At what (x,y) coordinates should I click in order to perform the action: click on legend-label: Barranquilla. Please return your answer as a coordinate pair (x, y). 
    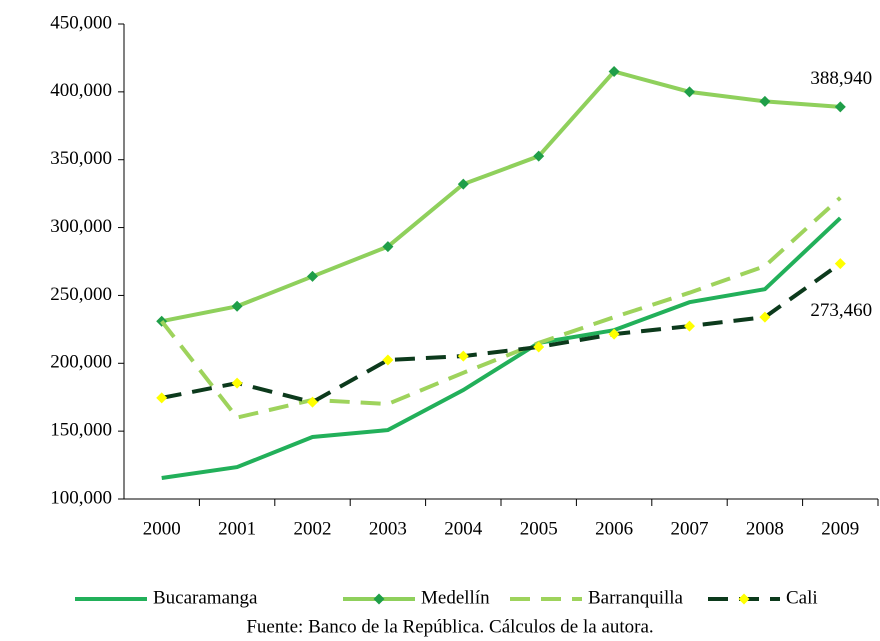
    Looking at the image, I should click on (636, 597).